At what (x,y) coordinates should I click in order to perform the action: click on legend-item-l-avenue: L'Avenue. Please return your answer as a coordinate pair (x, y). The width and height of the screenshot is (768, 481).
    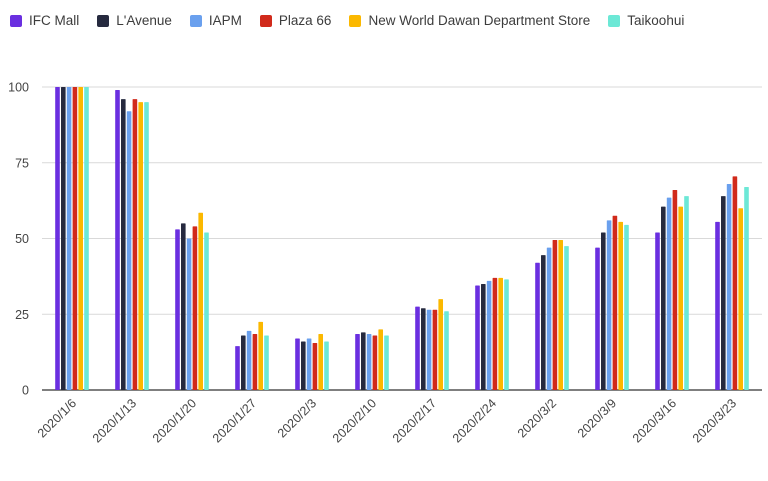
    Looking at the image, I should click on (134, 20).